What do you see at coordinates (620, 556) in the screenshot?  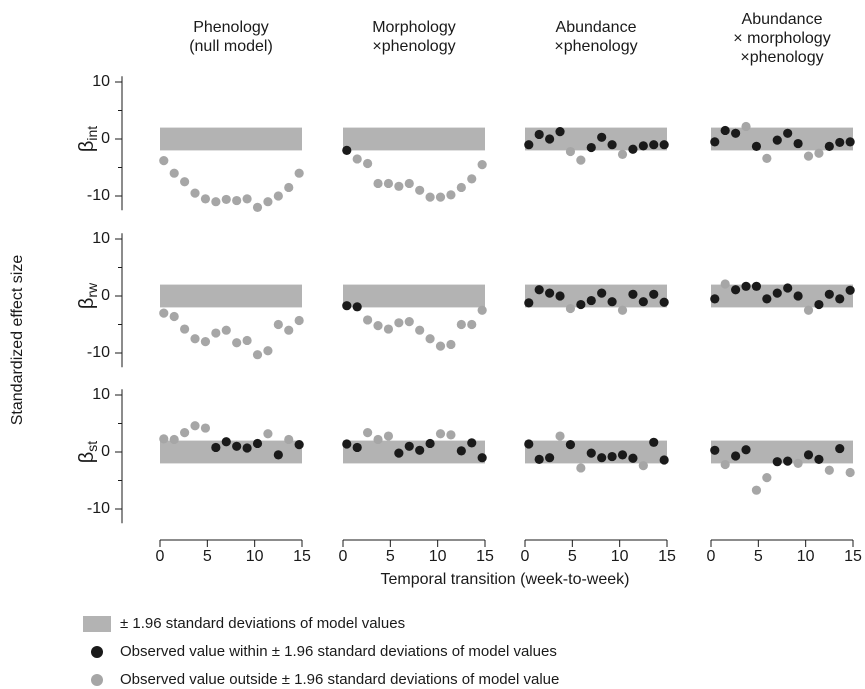 I see `x-tick-label: 10` at bounding box center [620, 556].